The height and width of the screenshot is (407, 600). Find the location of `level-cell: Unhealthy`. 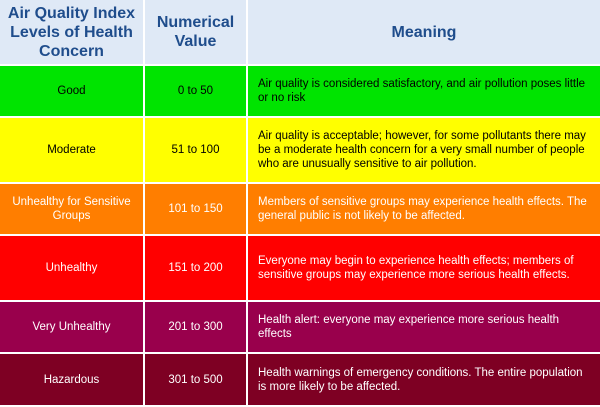

level-cell: Unhealthy is located at coordinates (72, 269).